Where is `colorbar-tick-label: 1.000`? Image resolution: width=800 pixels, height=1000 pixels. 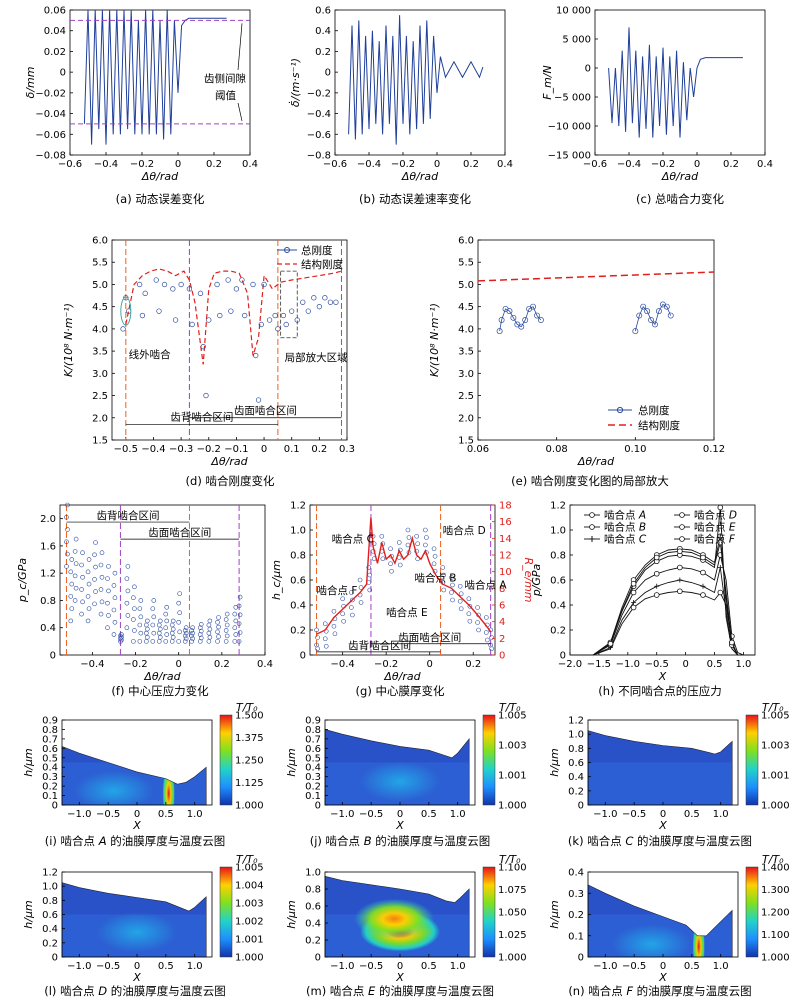 colorbar-tick-label: 1.000 is located at coordinates (512, 958).